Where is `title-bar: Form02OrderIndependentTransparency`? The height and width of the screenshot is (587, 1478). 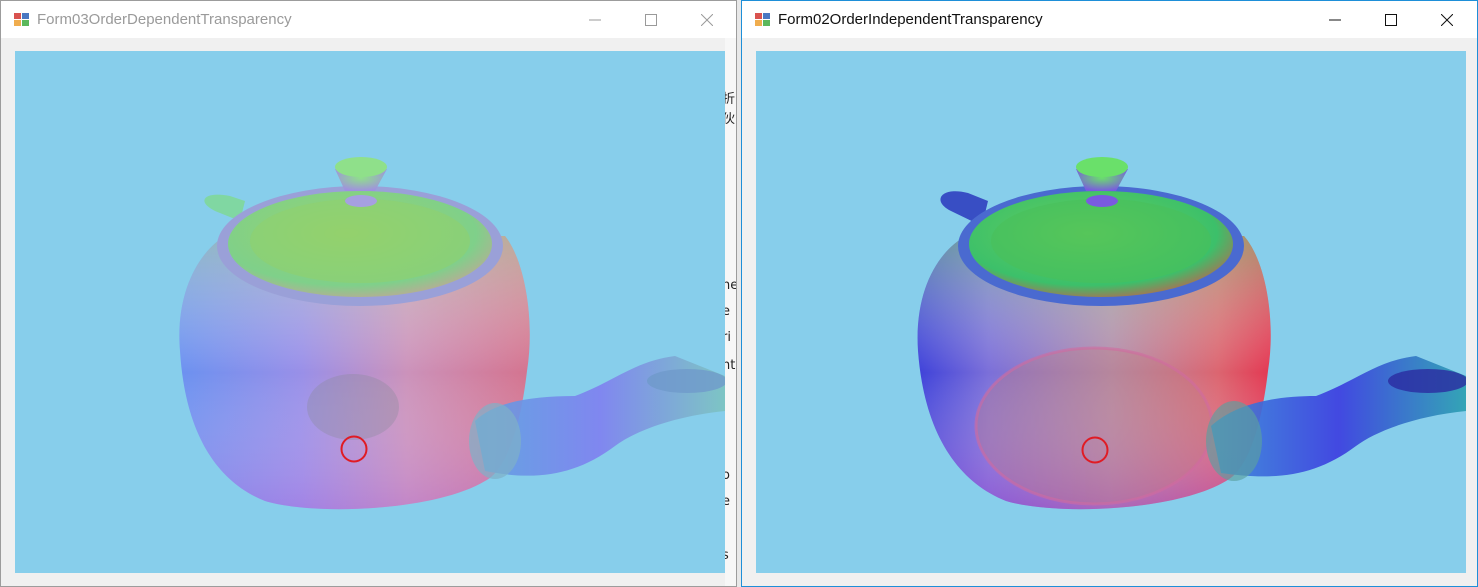 title-bar: Form02OrderIndependentTransparency is located at coordinates (1109, 19).